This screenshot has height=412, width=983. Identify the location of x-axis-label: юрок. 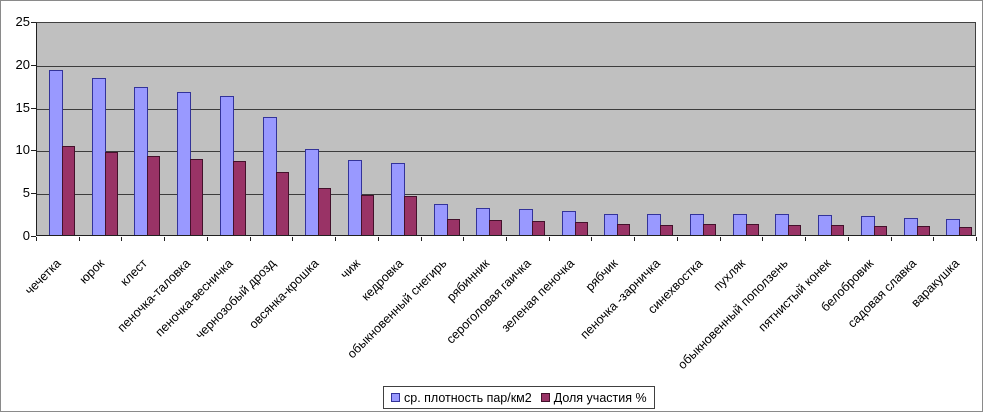
(92, 271).